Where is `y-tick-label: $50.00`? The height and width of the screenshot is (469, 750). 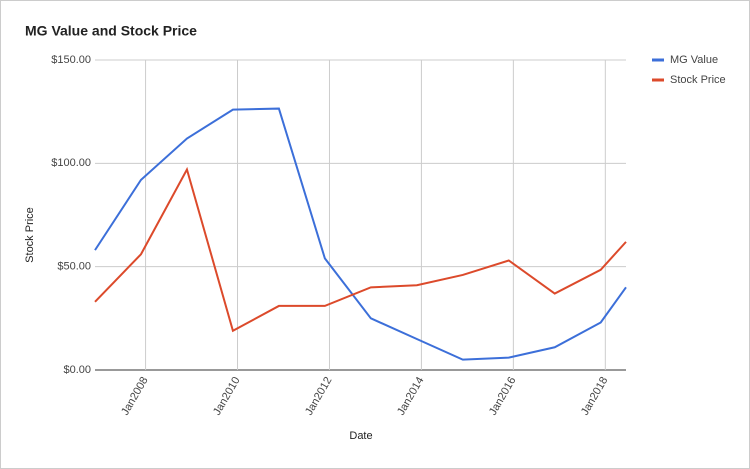 y-tick-label: $50.00 is located at coordinates (74, 267).